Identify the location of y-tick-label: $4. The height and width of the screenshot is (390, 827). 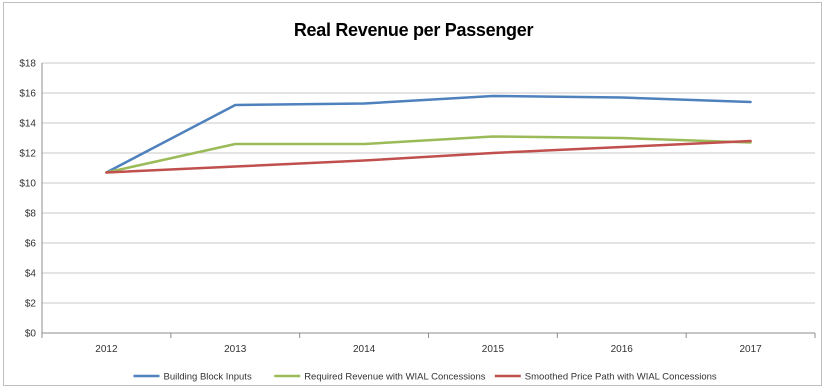
(31, 274).